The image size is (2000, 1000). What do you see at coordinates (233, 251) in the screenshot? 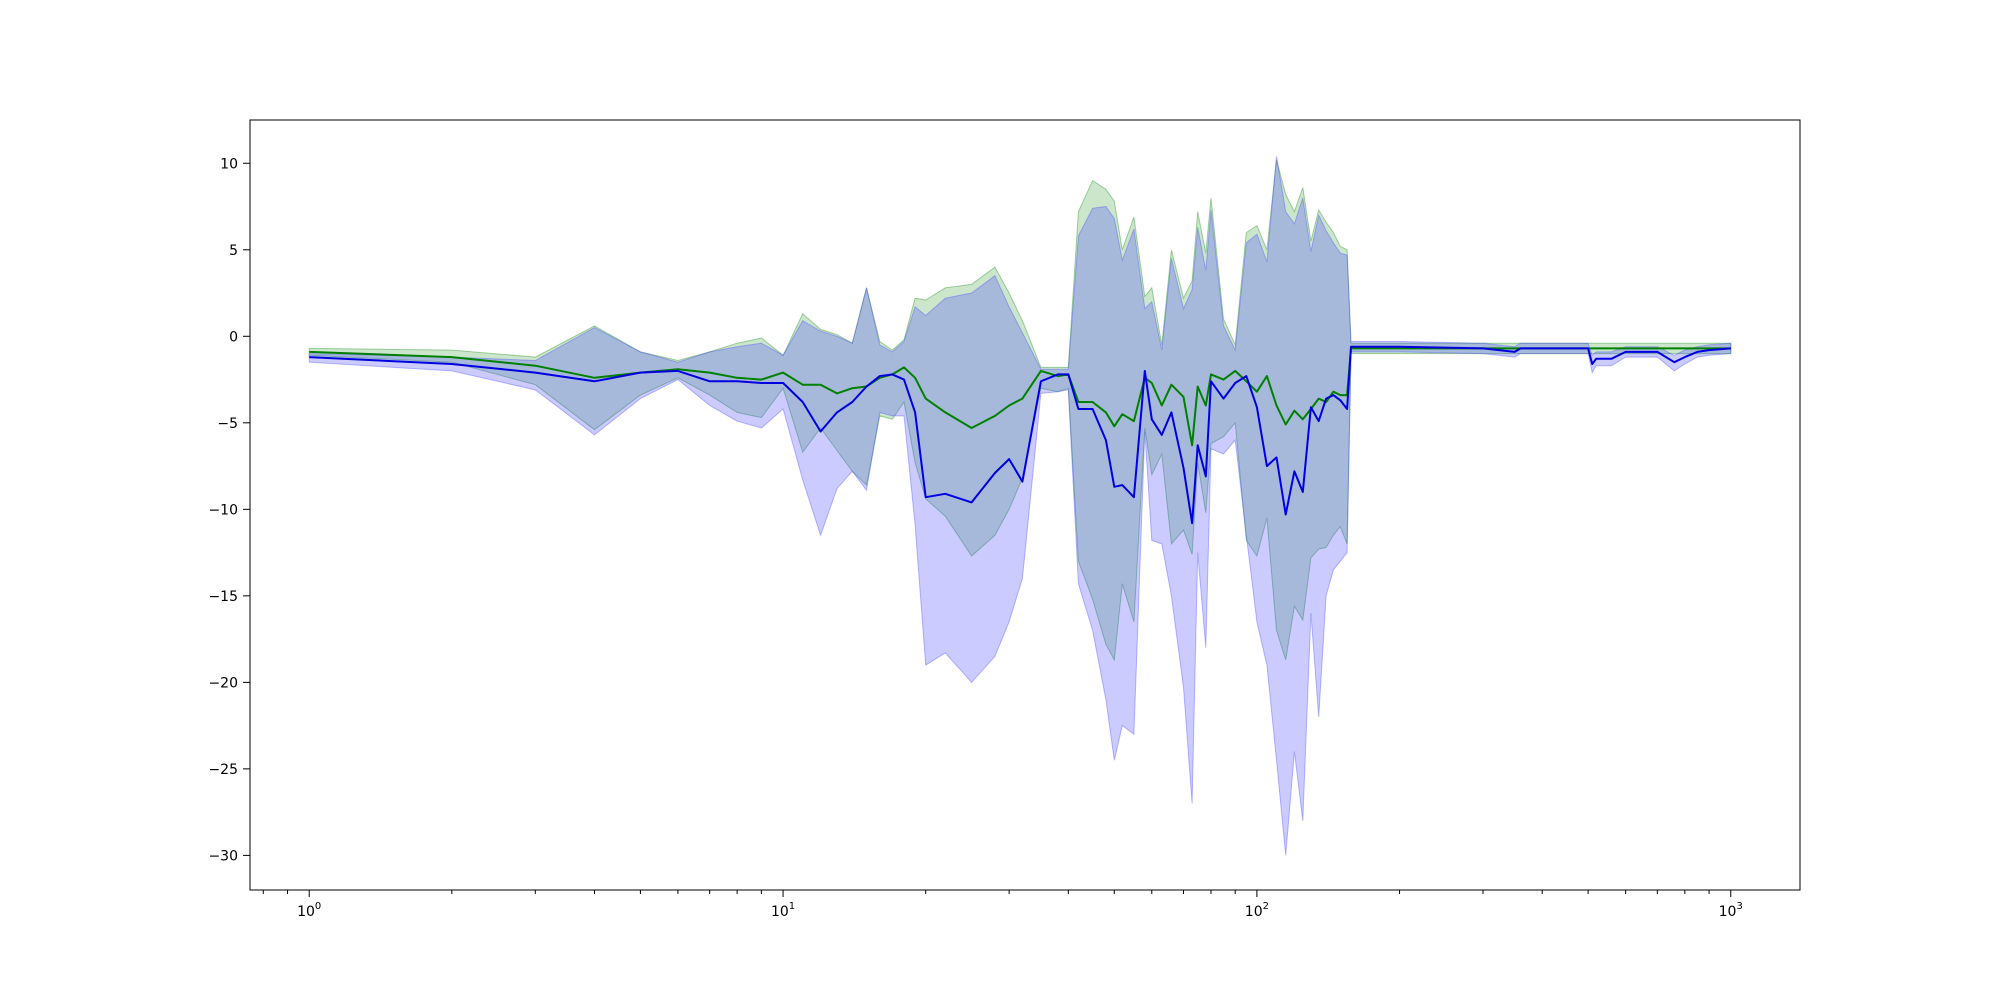
I see `y-tick-label: 5` at bounding box center [233, 251].